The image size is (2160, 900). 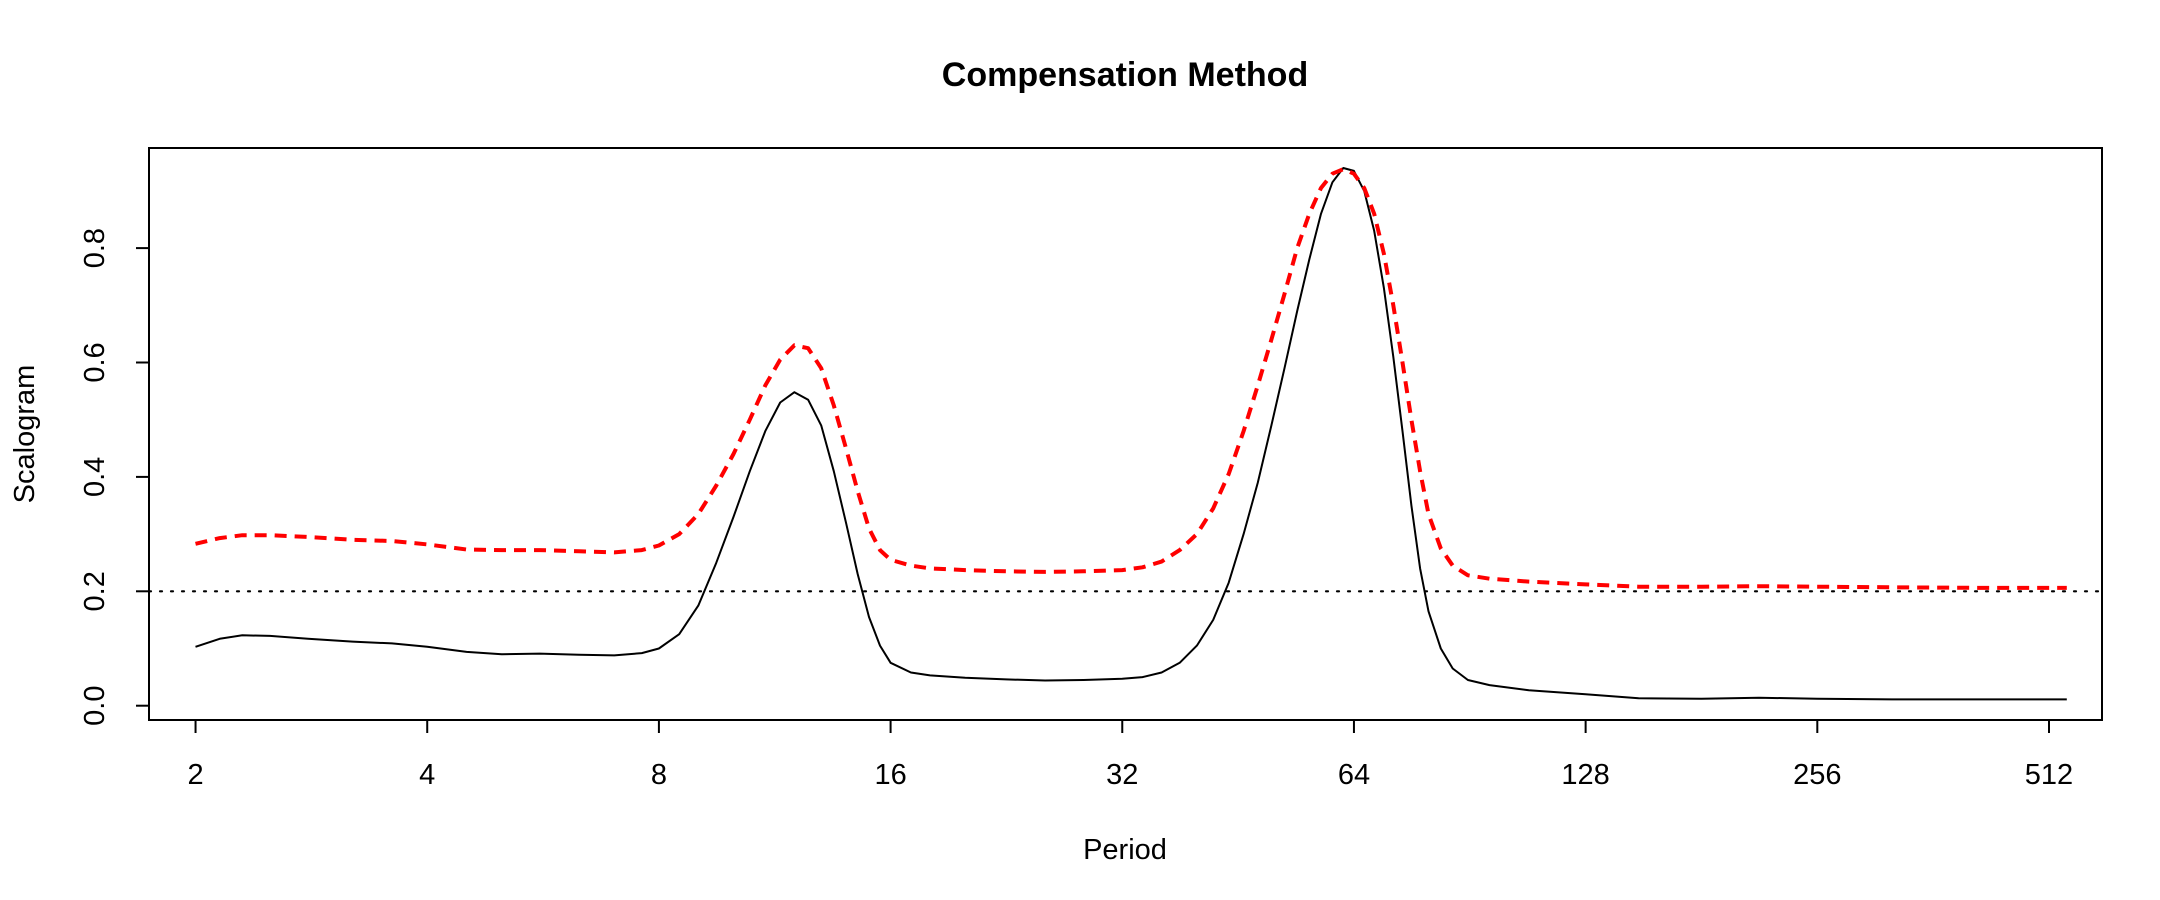 I want to click on y-axis-label: Scalogram, so click(x=25, y=434).